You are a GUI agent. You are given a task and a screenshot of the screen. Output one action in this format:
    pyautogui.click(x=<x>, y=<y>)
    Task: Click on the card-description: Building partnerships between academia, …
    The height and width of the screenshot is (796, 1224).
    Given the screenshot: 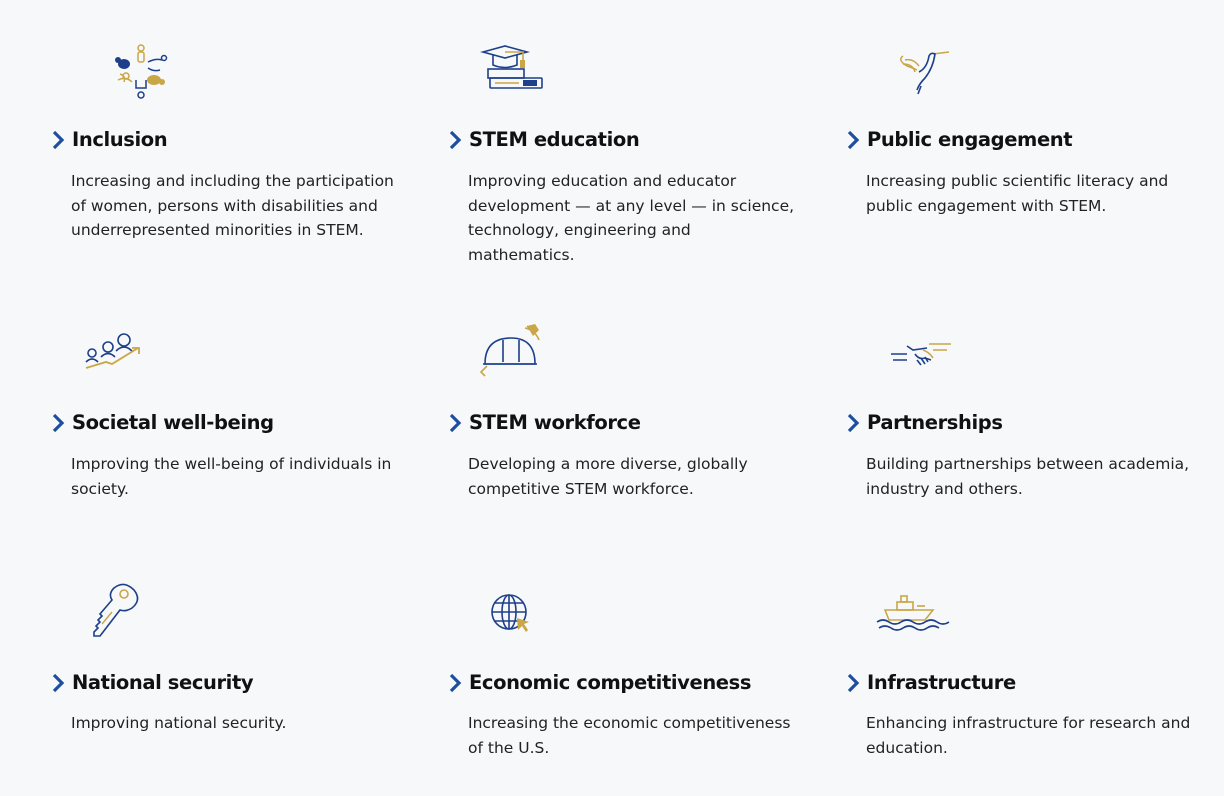 What is the action you would take?
    pyautogui.click(x=1028, y=476)
    